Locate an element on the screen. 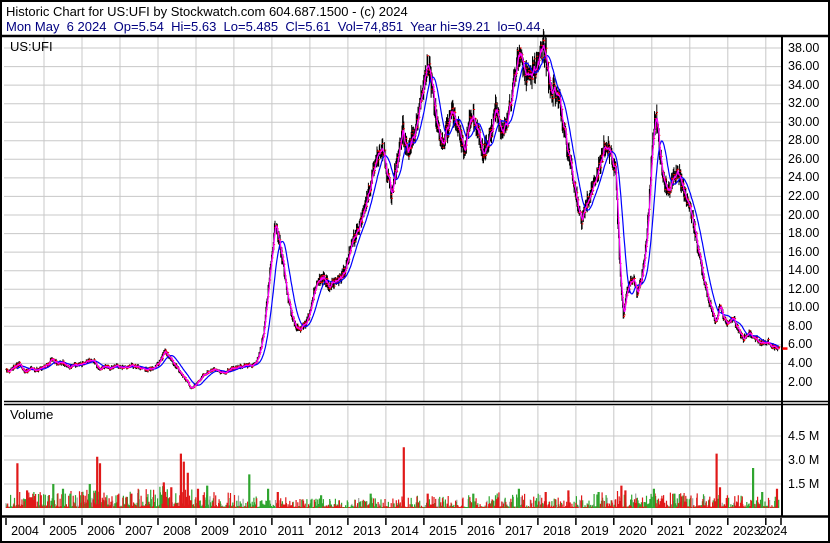  price-axis-tick-label: 12.00 is located at coordinates (804, 288).